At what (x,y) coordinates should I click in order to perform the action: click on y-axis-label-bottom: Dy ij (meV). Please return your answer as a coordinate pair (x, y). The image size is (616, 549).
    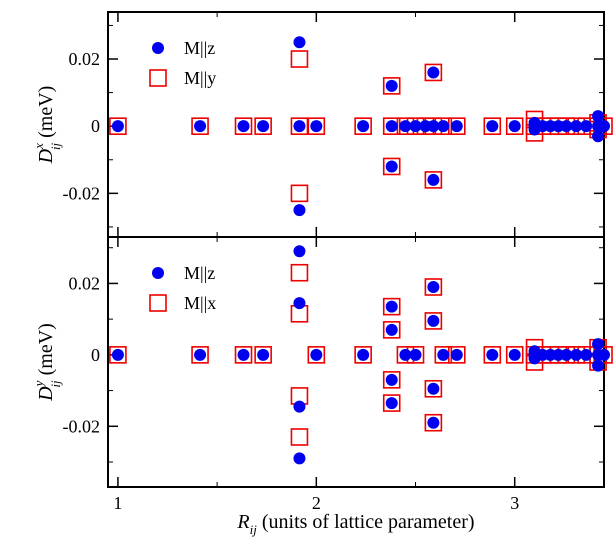
    Looking at the image, I should click on (47, 362).